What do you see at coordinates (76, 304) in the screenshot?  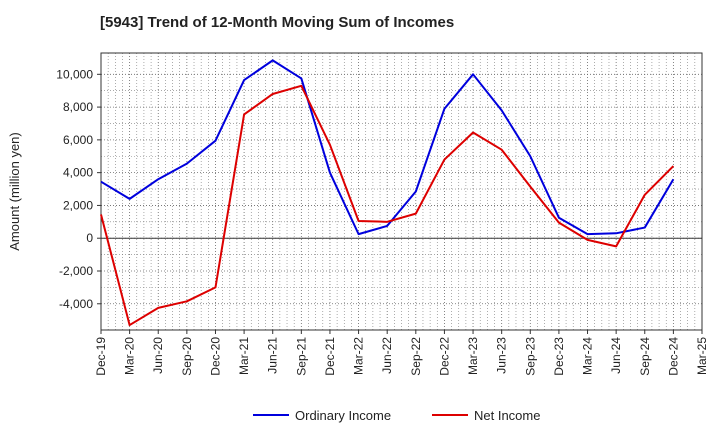 I see `y-tick-label: -4,000` at bounding box center [76, 304].